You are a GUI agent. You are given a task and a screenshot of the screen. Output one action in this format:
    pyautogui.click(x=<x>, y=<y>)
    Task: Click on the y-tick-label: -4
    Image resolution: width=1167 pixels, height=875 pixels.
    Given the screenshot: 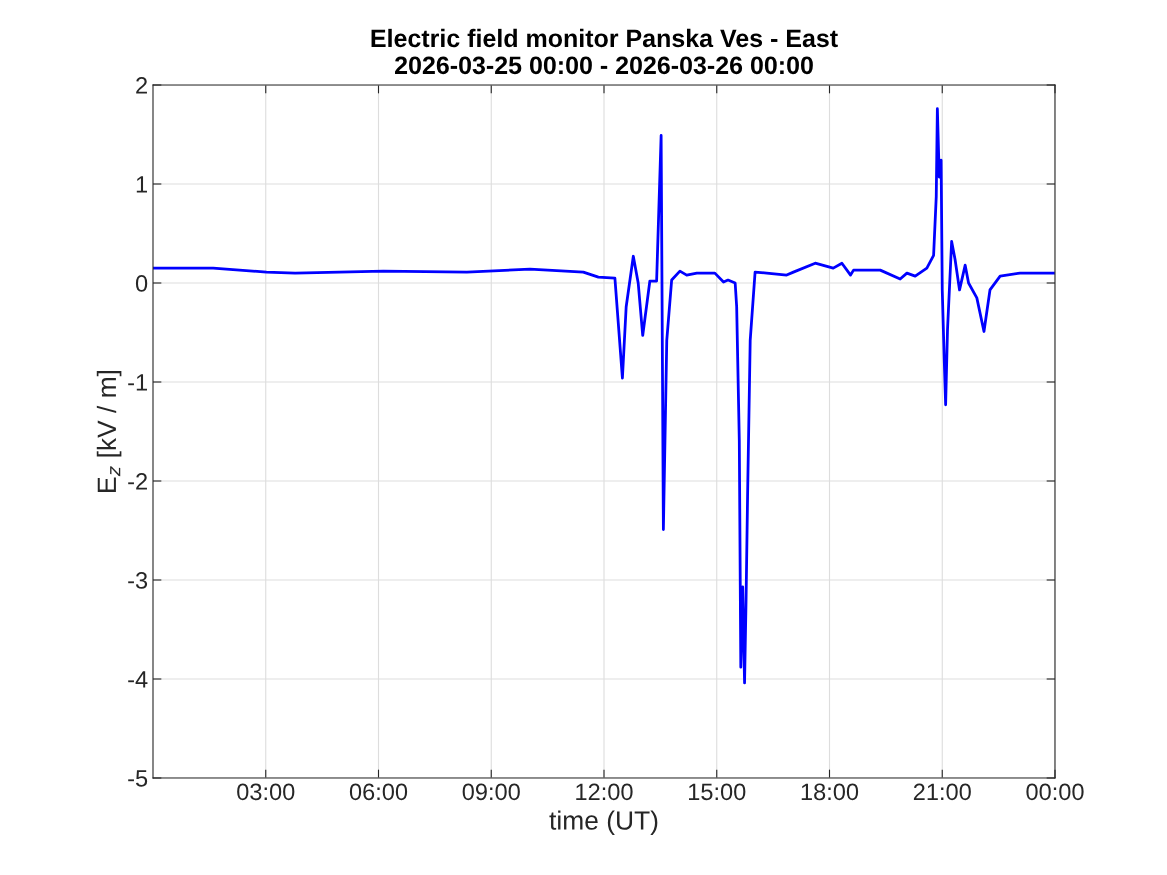 What is the action you would take?
    pyautogui.click(x=138, y=679)
    